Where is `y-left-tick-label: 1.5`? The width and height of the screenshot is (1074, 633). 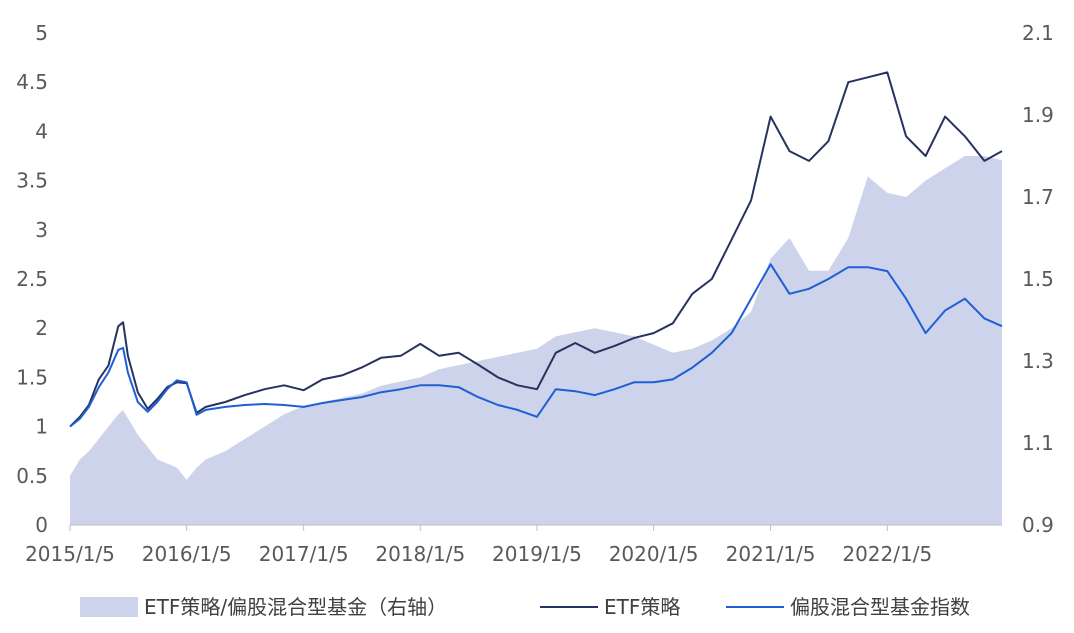 y-left-tick-label: 1.5 is located at coordinates (32, 377).